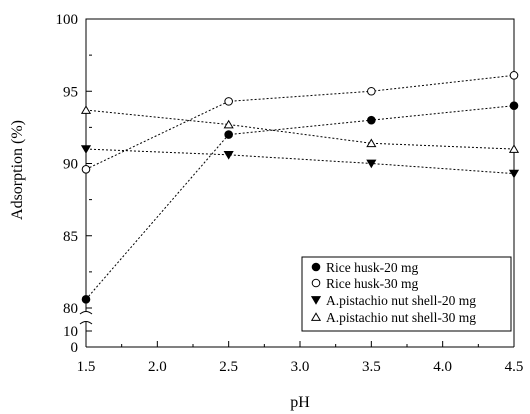 The image size is (530, 414). What do you see at coordinates (70, 92) in the screenshot?
I see `y-tick-label: 95` at bounding box center [70, 92].